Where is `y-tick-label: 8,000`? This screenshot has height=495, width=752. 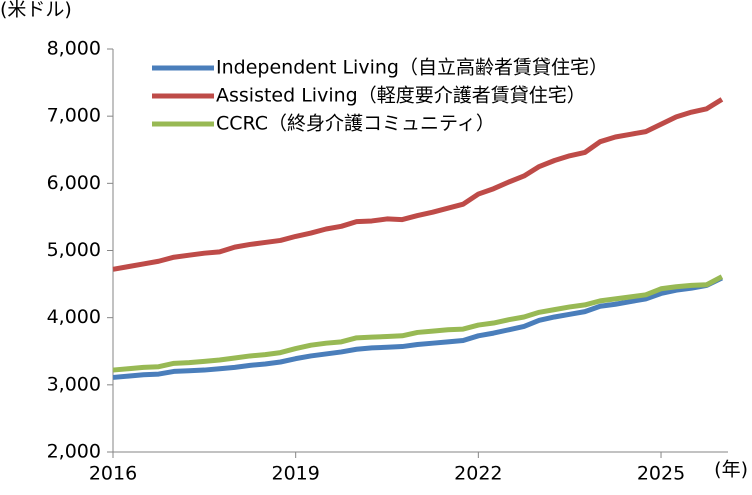 y-tick-label: 8,000 is located at coordinates (74, 49).